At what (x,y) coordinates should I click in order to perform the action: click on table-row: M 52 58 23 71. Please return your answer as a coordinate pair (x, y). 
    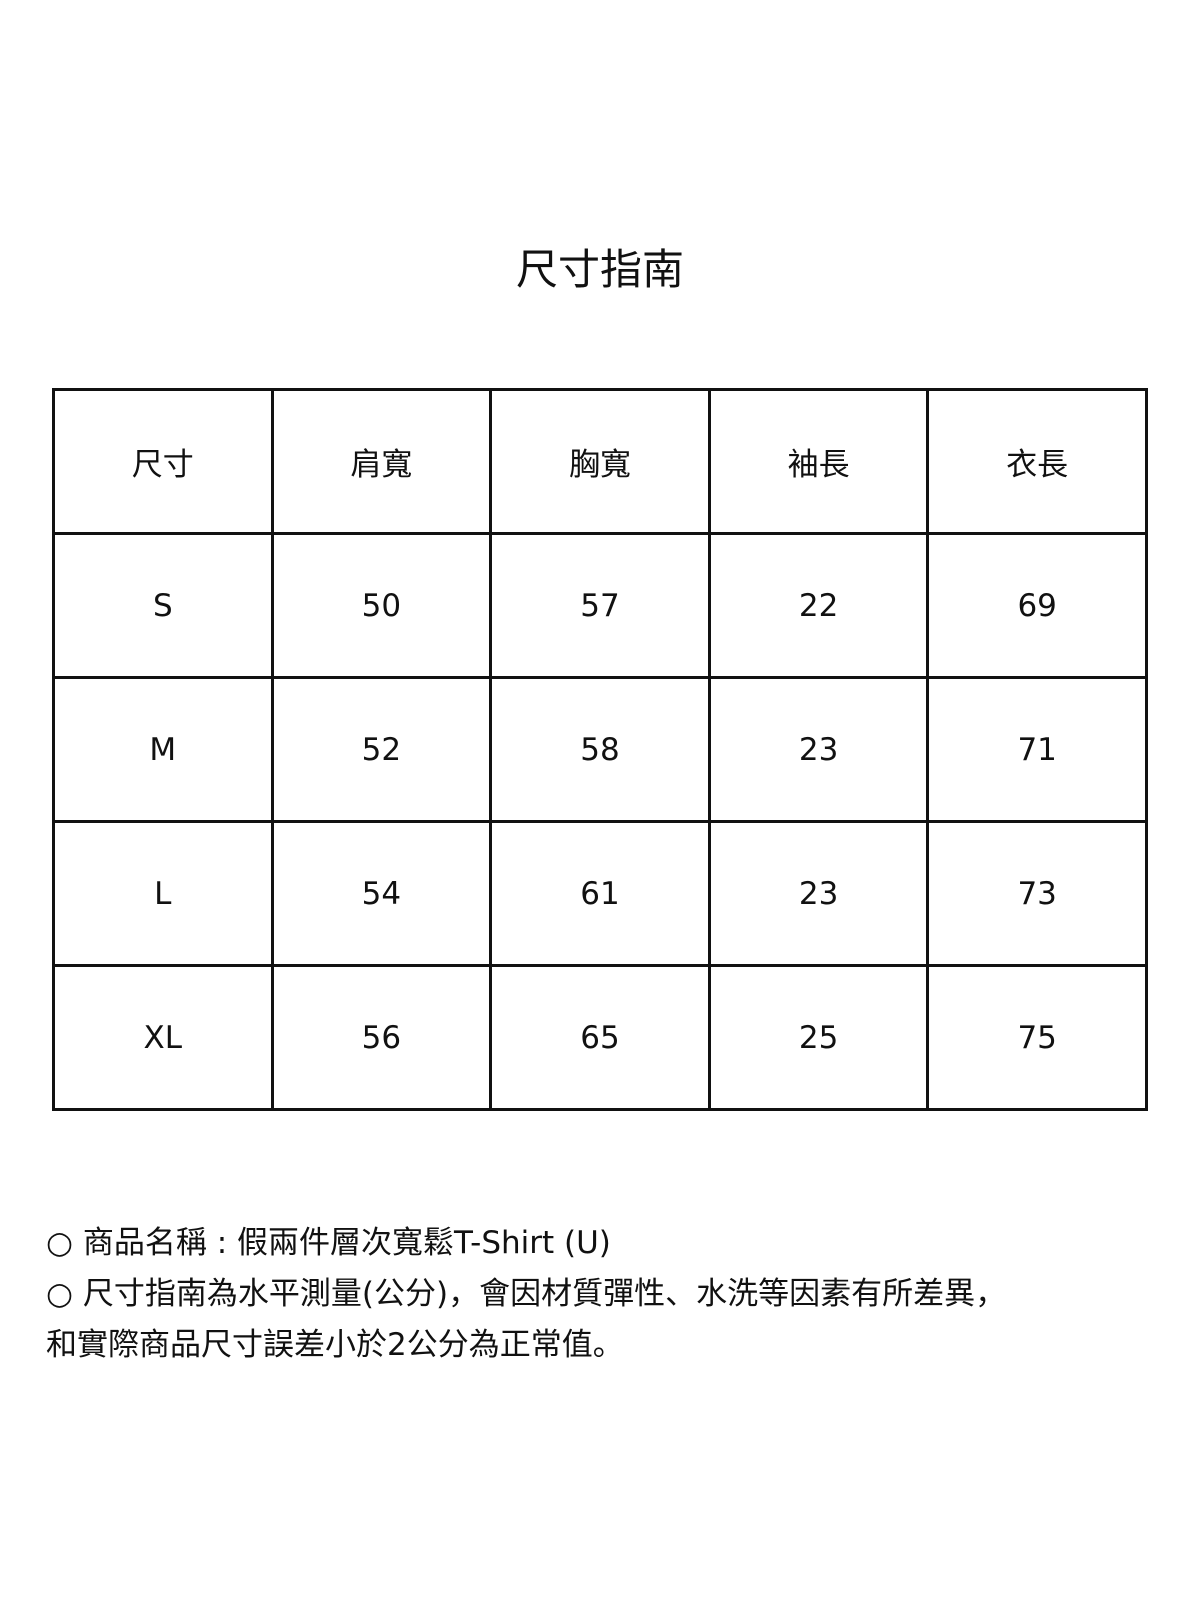
    Looking at the image, I should click on (600, 749).